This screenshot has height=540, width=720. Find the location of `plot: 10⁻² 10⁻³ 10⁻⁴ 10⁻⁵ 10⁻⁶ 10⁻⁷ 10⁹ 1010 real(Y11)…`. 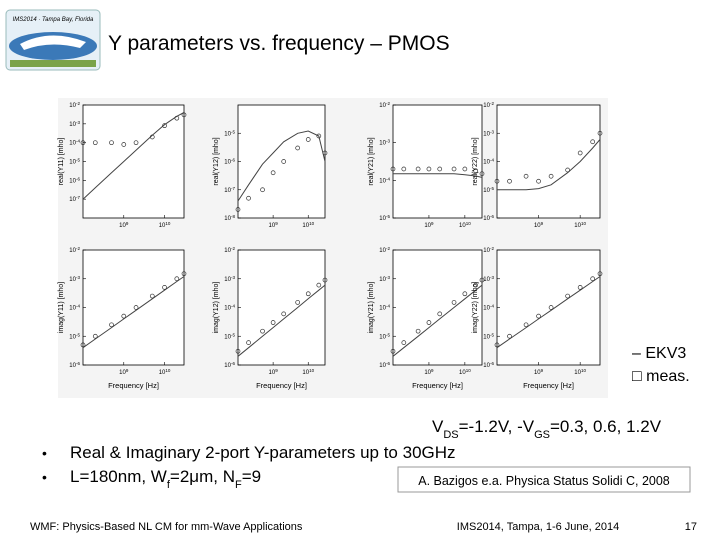

plot: 10⁻² 10⁻³ 10⁻⁴ 10⁻⁵ 10⁻⁶ 10⁻⁷ 10⁹ 1010 real(Y11)… is located at coordinates (122, 165).